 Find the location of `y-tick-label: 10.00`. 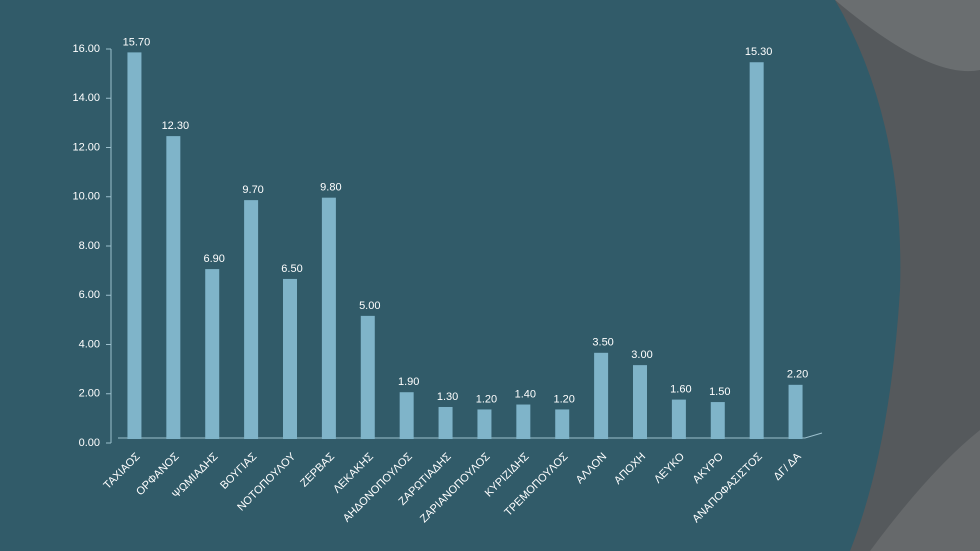

y-tick-label: 10.00 is located at coordinates (86, 197).